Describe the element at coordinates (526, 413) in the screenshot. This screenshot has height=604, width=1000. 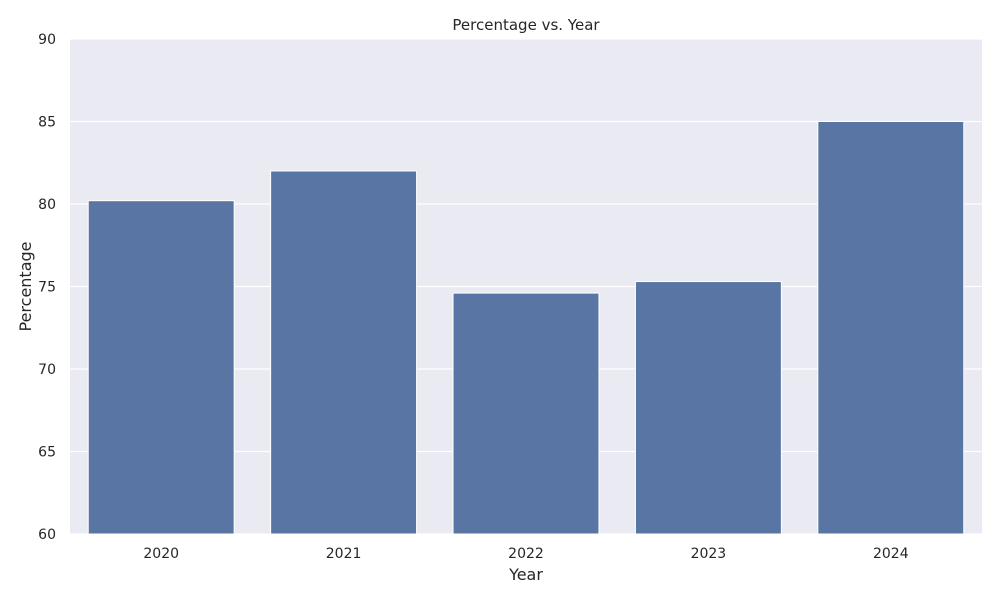
I see `bar-2022` at that location.